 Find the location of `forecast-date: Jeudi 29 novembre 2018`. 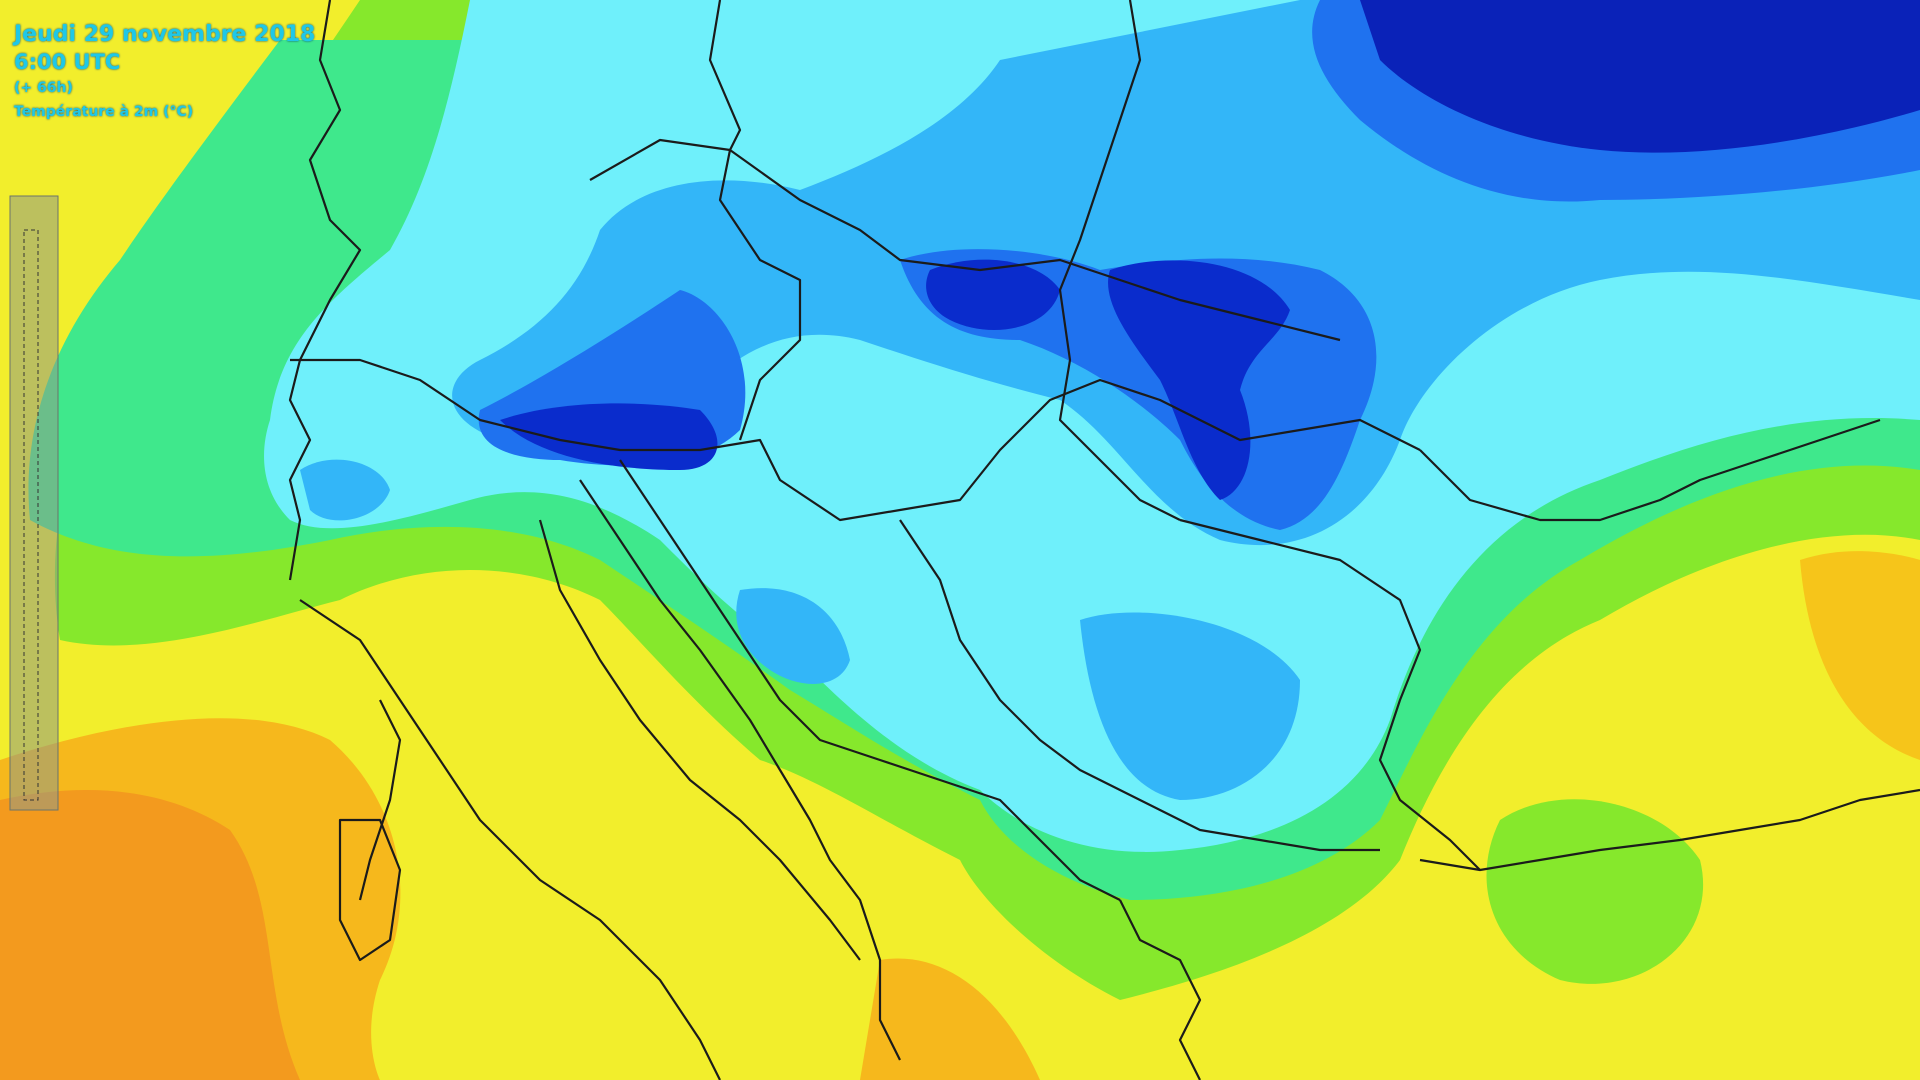

forecast-date: Jeudi 29 novembre 2018 is located at coordinates (165, 34).